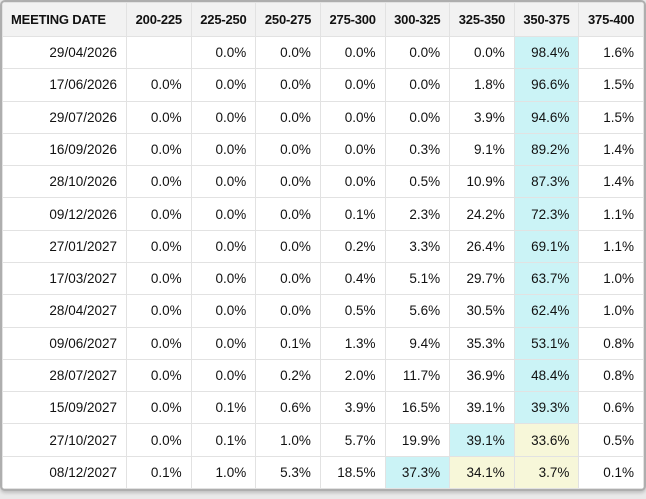  What do you see at coordinates (64, 311) in the screenshot?
I see `meeting-date-cell: 28/04/2027` at bounding box center [64, 311].